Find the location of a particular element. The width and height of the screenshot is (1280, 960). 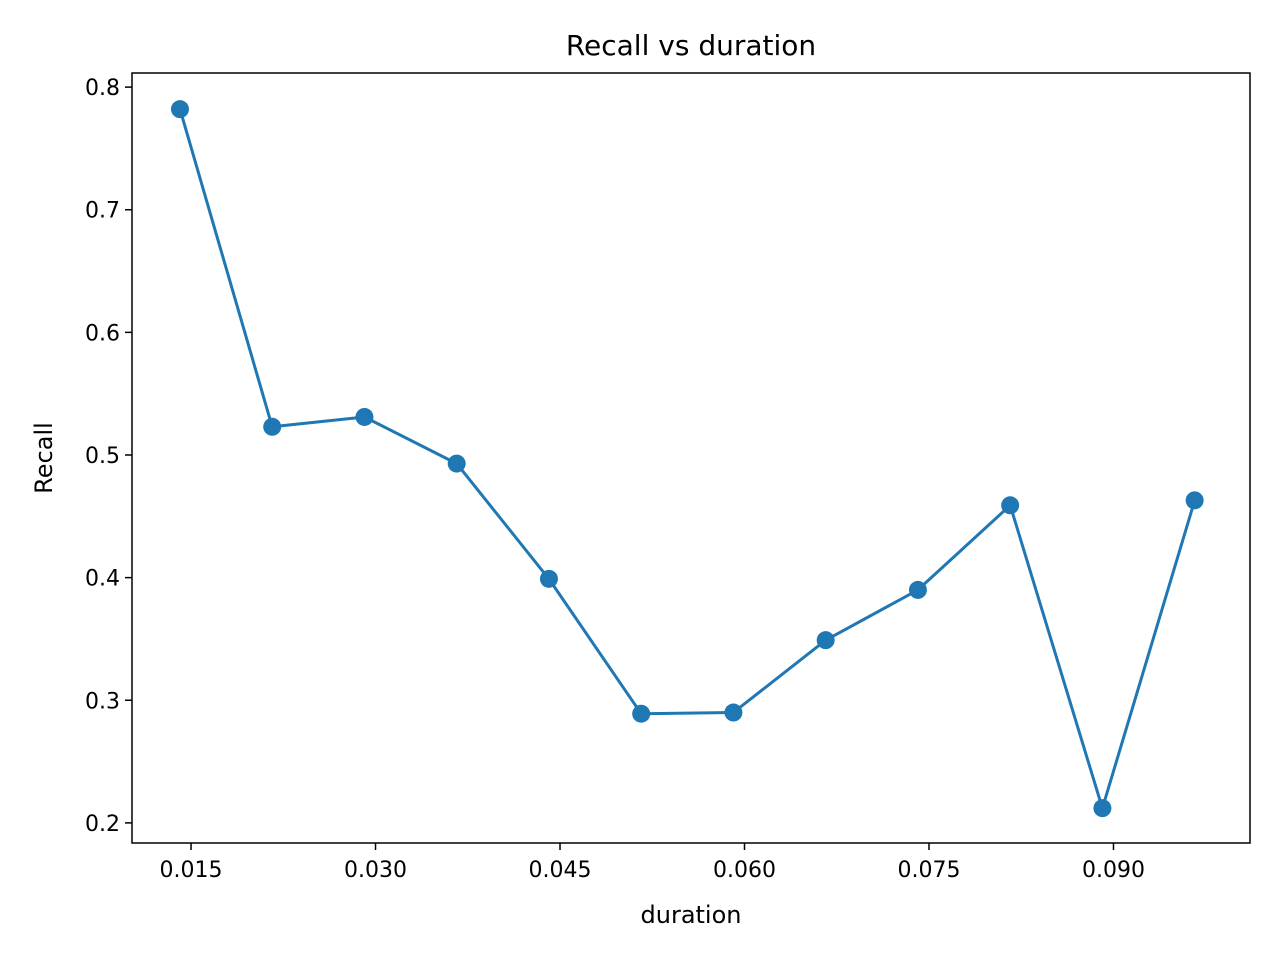

x-tick-label: 0.075 is located at coordinates (928, 870).